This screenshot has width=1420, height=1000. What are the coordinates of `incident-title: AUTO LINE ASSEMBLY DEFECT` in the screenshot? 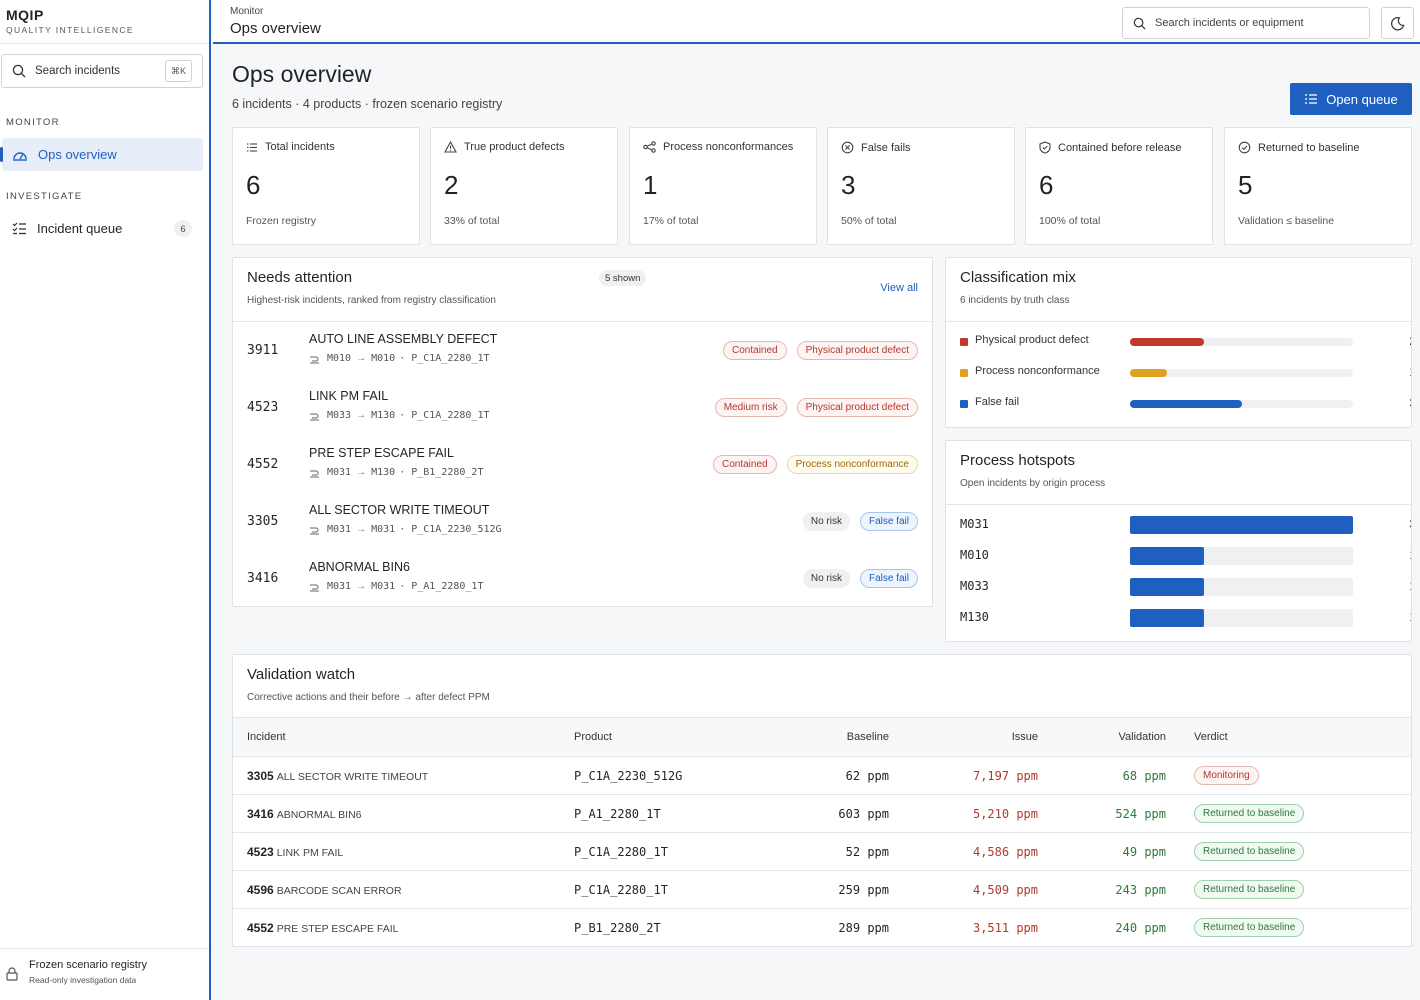 It's located at (403, 339).